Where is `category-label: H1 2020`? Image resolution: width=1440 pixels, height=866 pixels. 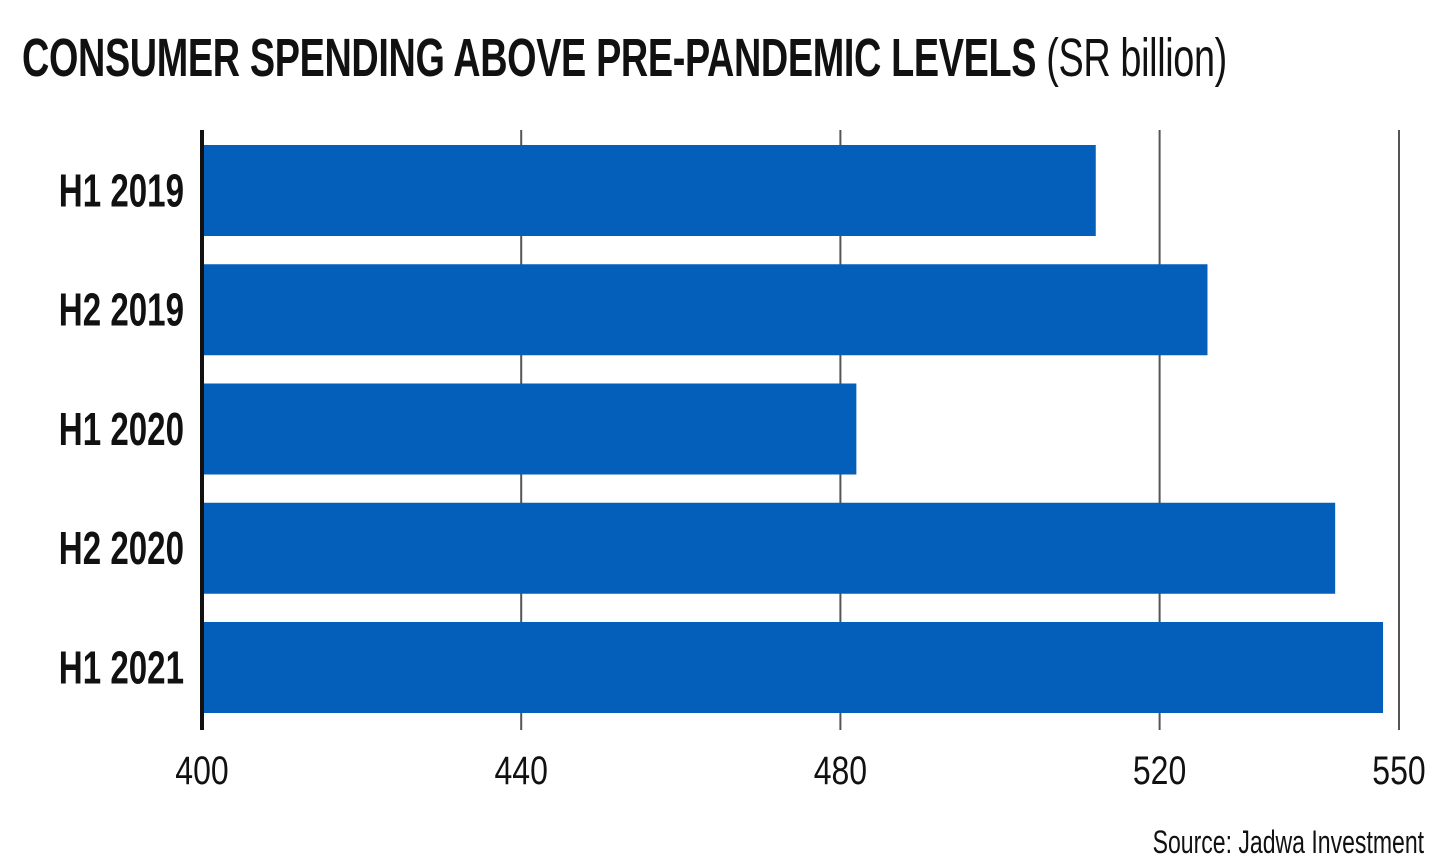 category-label: H1 2020 is located at coordinates (121, 430).